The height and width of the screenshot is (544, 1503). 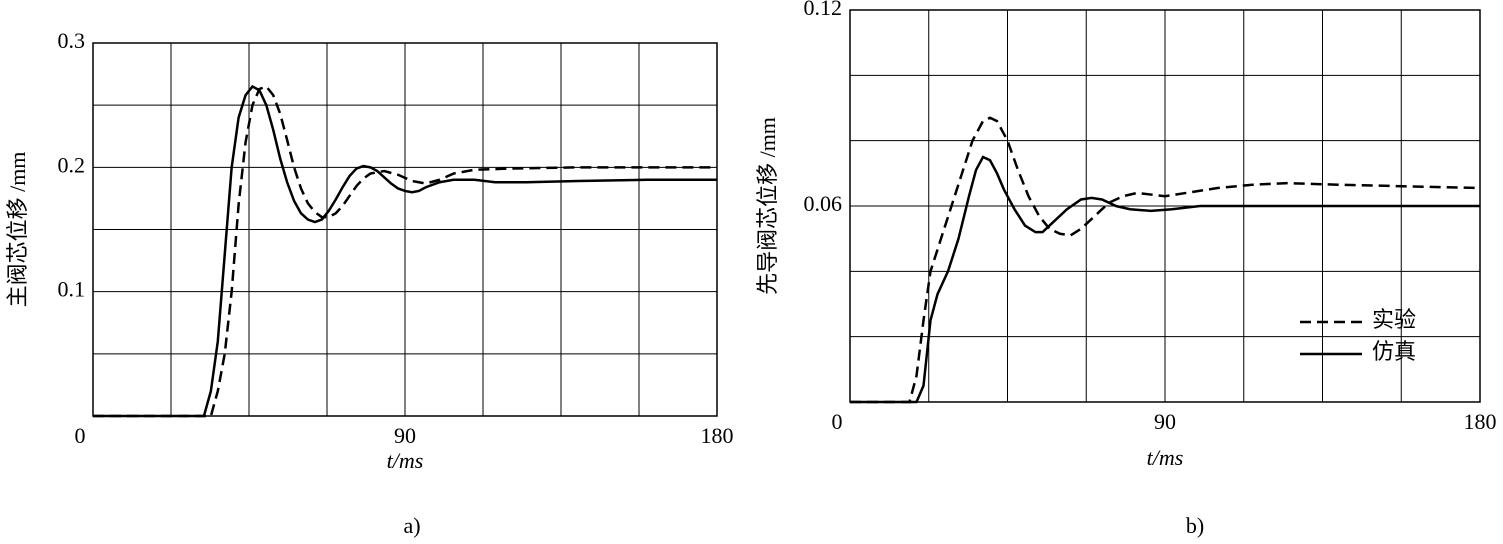 What do you see at coordinates (823, 203) in the screenshot?
I see `y-tick-label: 0.06` at bounding box center [823, 203].